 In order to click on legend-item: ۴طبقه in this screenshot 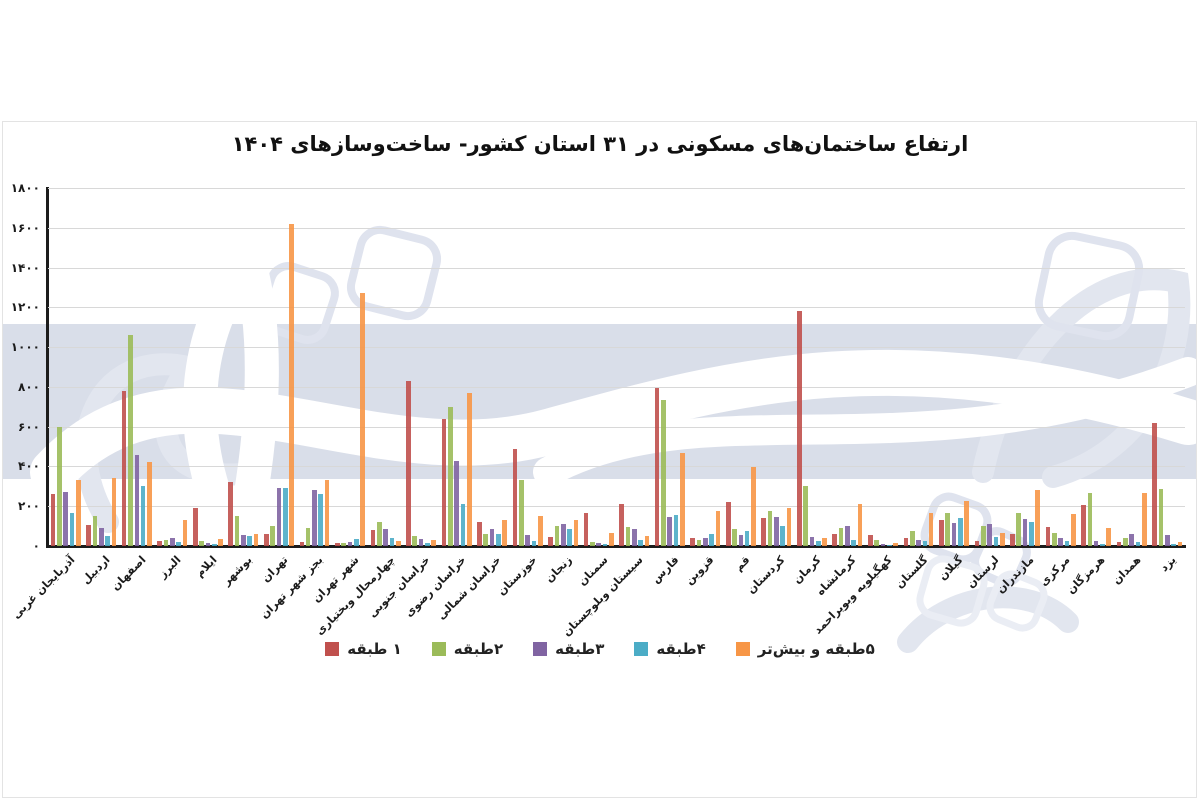, I will do `click(670, 649)`.